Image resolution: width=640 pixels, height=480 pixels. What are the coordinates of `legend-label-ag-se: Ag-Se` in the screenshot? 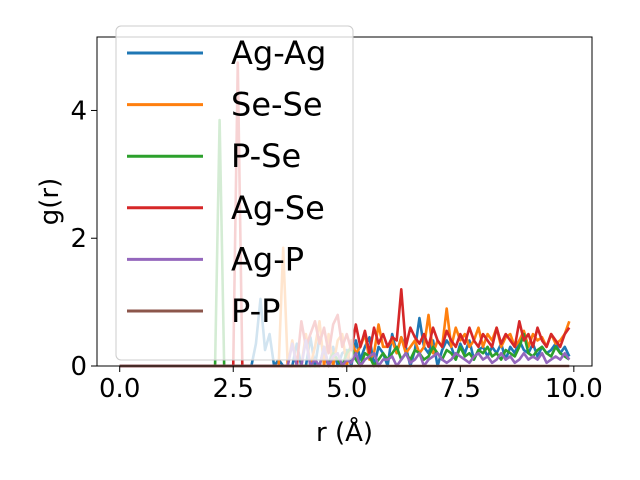 It's located at (278, 208).